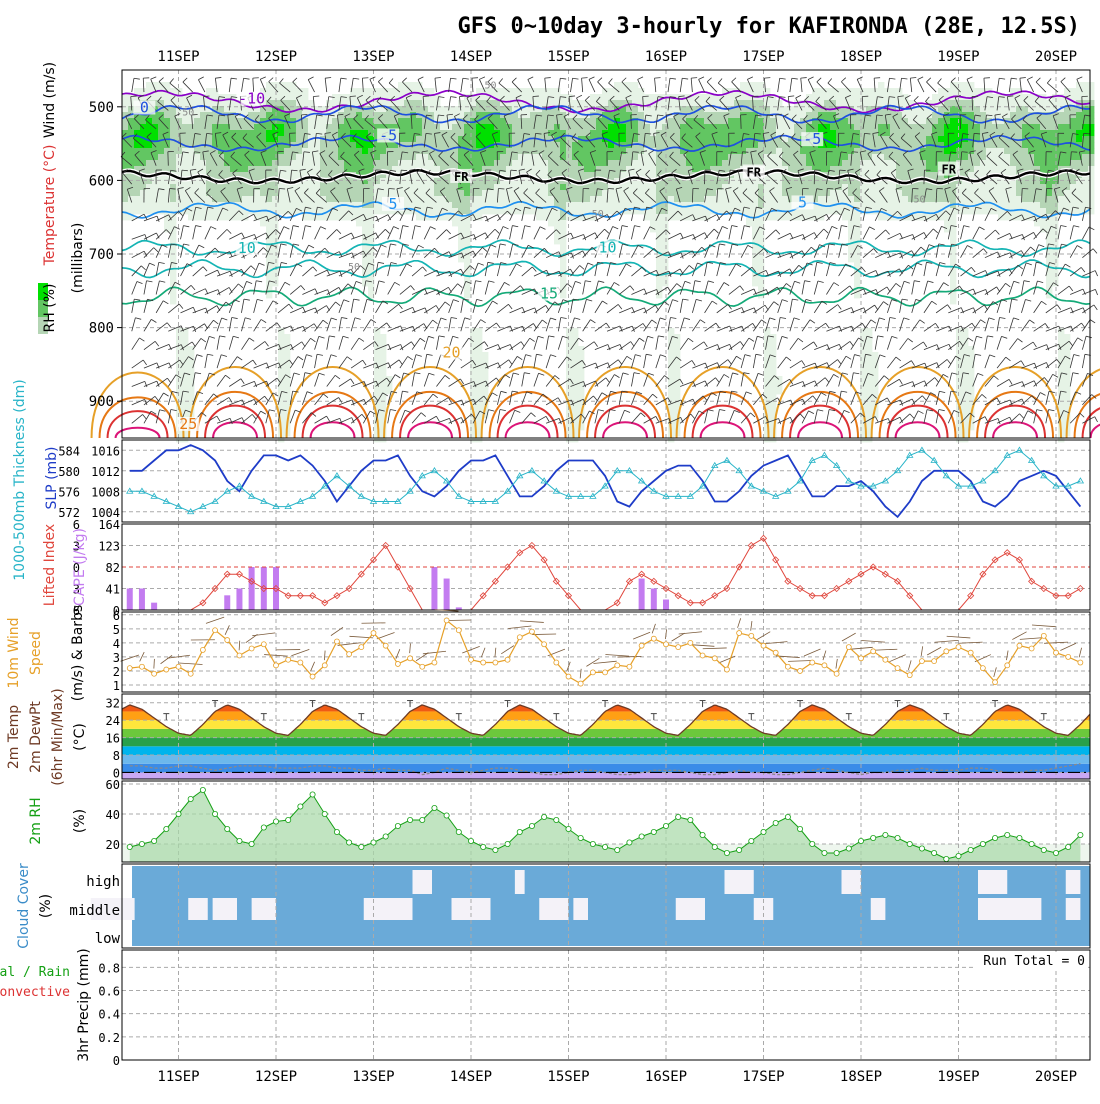 The height and width of the screenshot is (1104, 1100). Describe the element at coordinates (316, 96) in the screenshot. I see `wind-barb-flag` at that location.